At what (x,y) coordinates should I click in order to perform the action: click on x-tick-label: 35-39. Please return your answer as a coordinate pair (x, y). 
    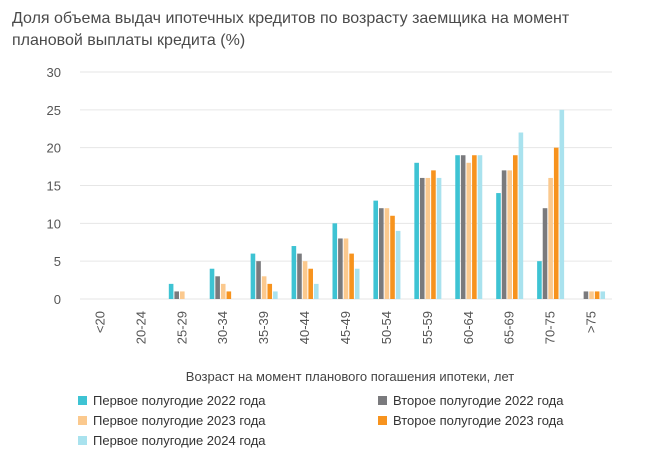
    Looking at the image, I should click on (263, 327).